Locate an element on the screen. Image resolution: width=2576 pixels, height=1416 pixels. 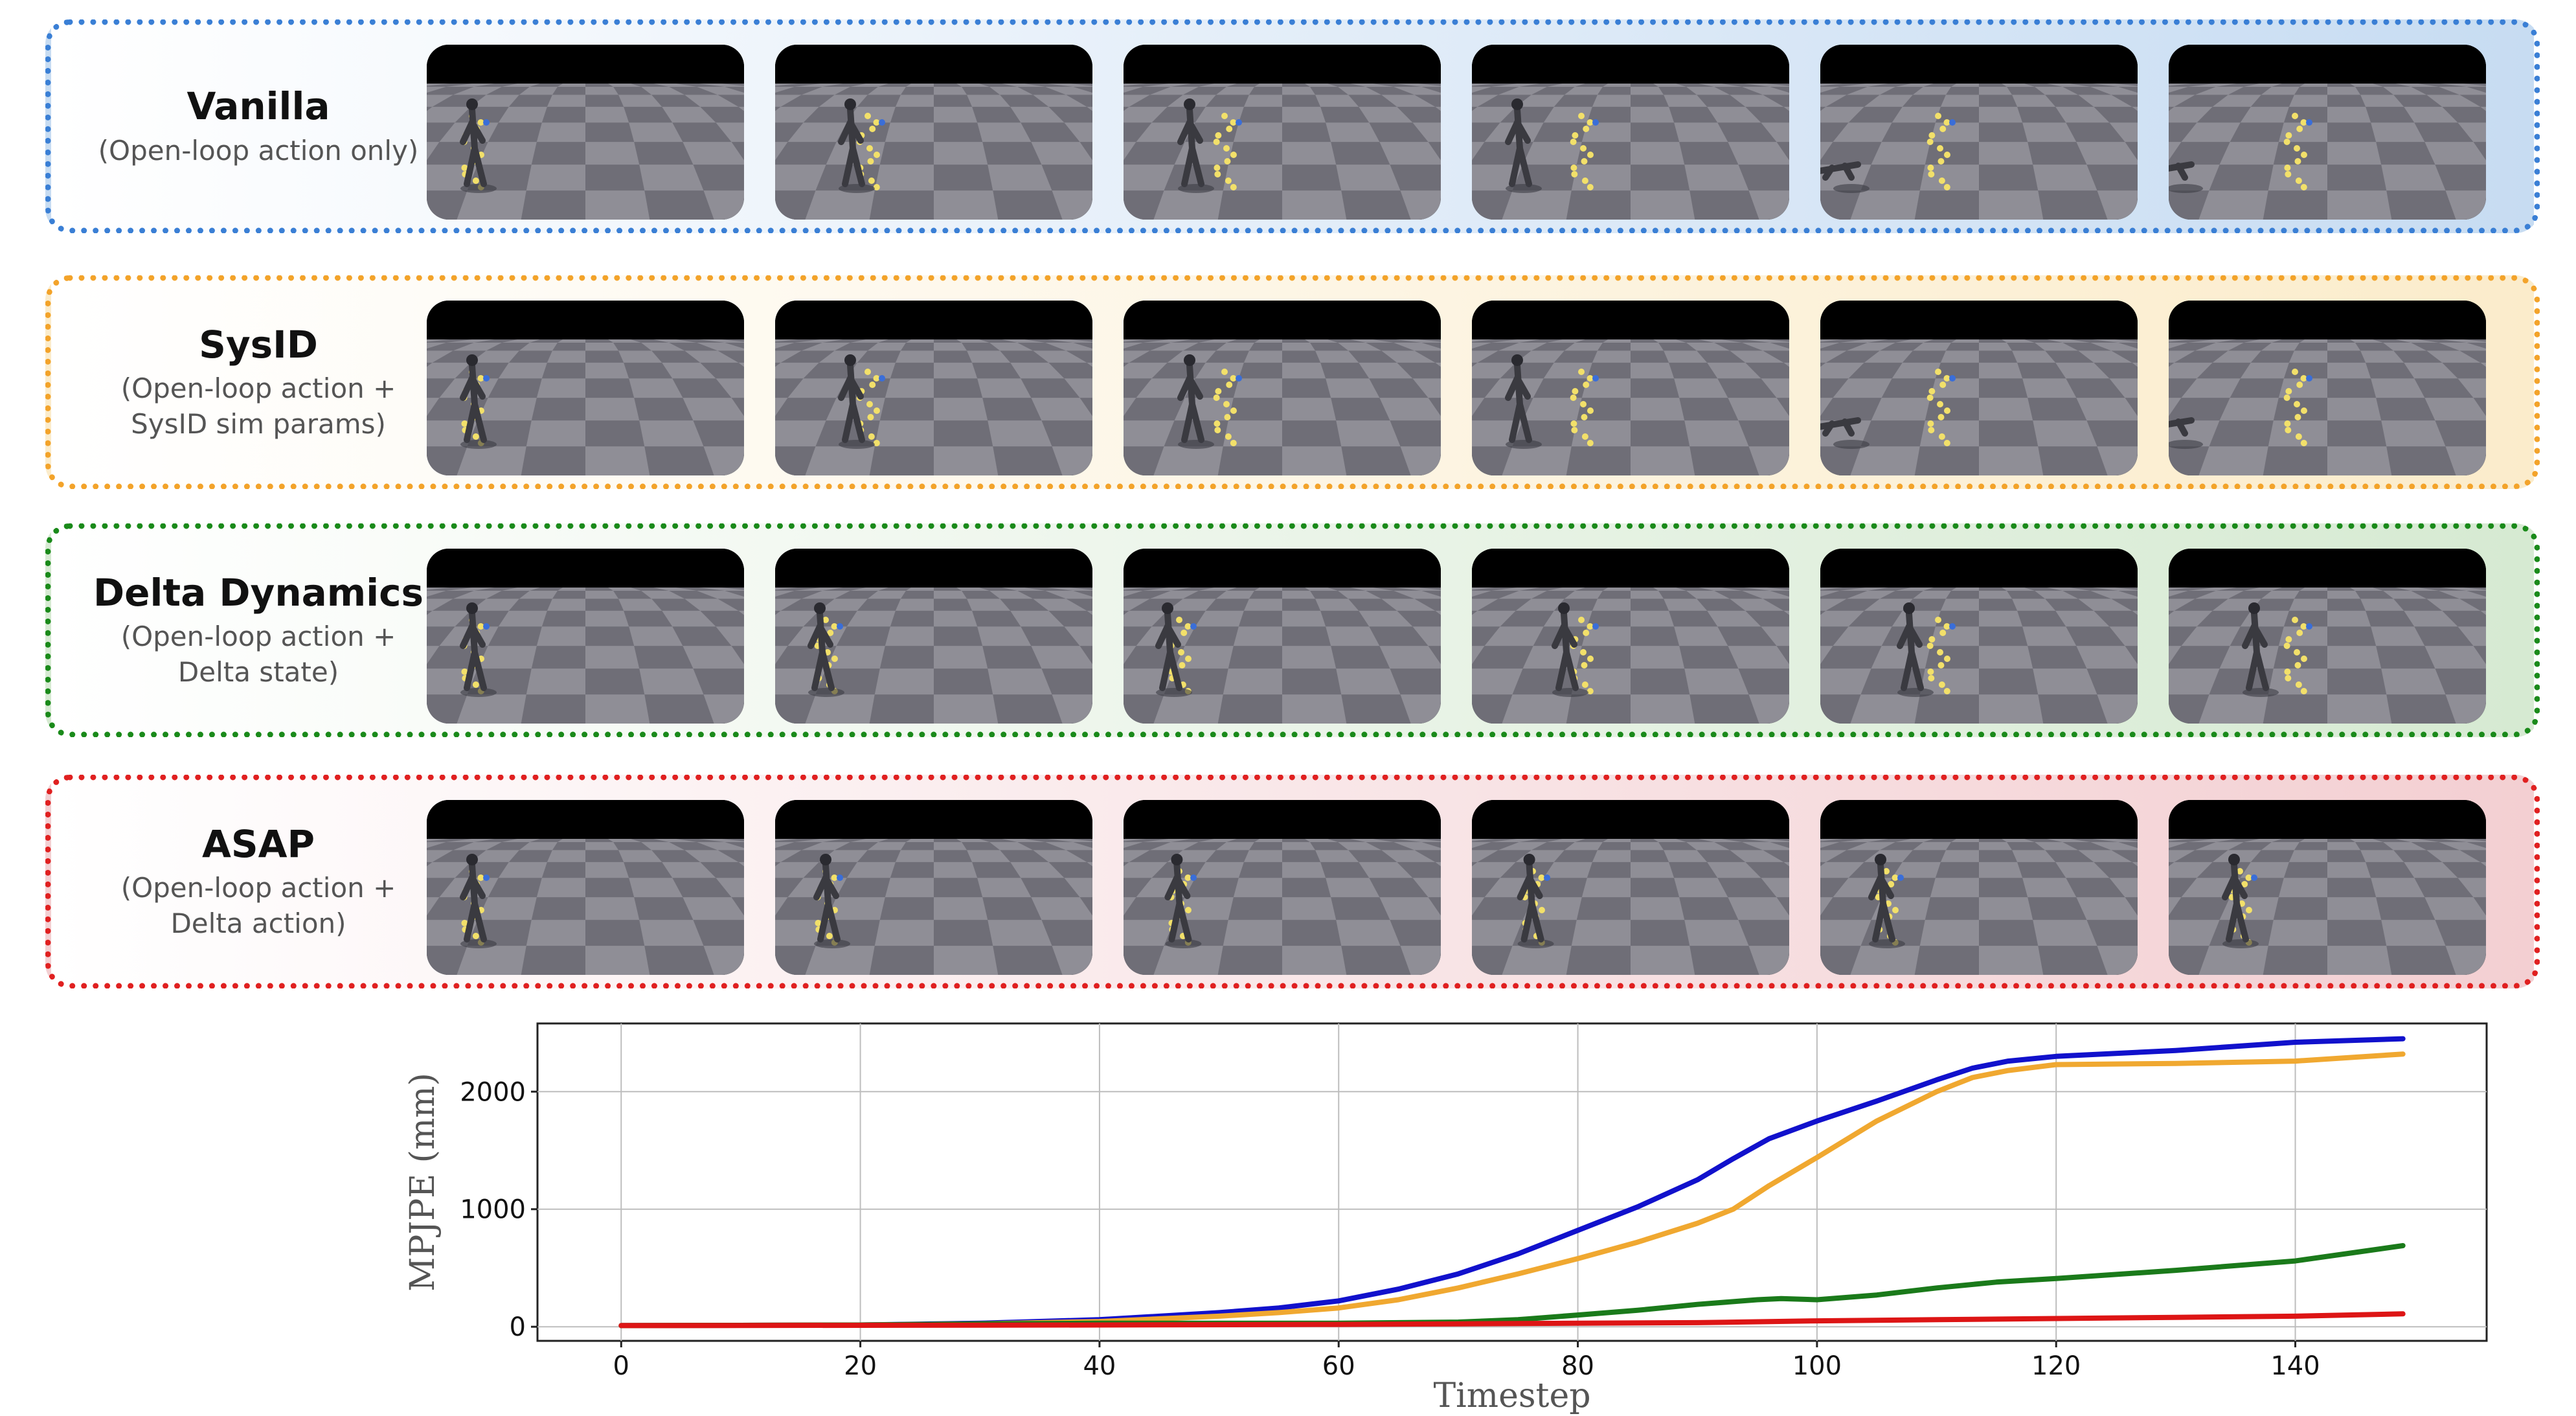
method-label: Vanilla (Open-loop action only) is located at coordinates (258, 126).